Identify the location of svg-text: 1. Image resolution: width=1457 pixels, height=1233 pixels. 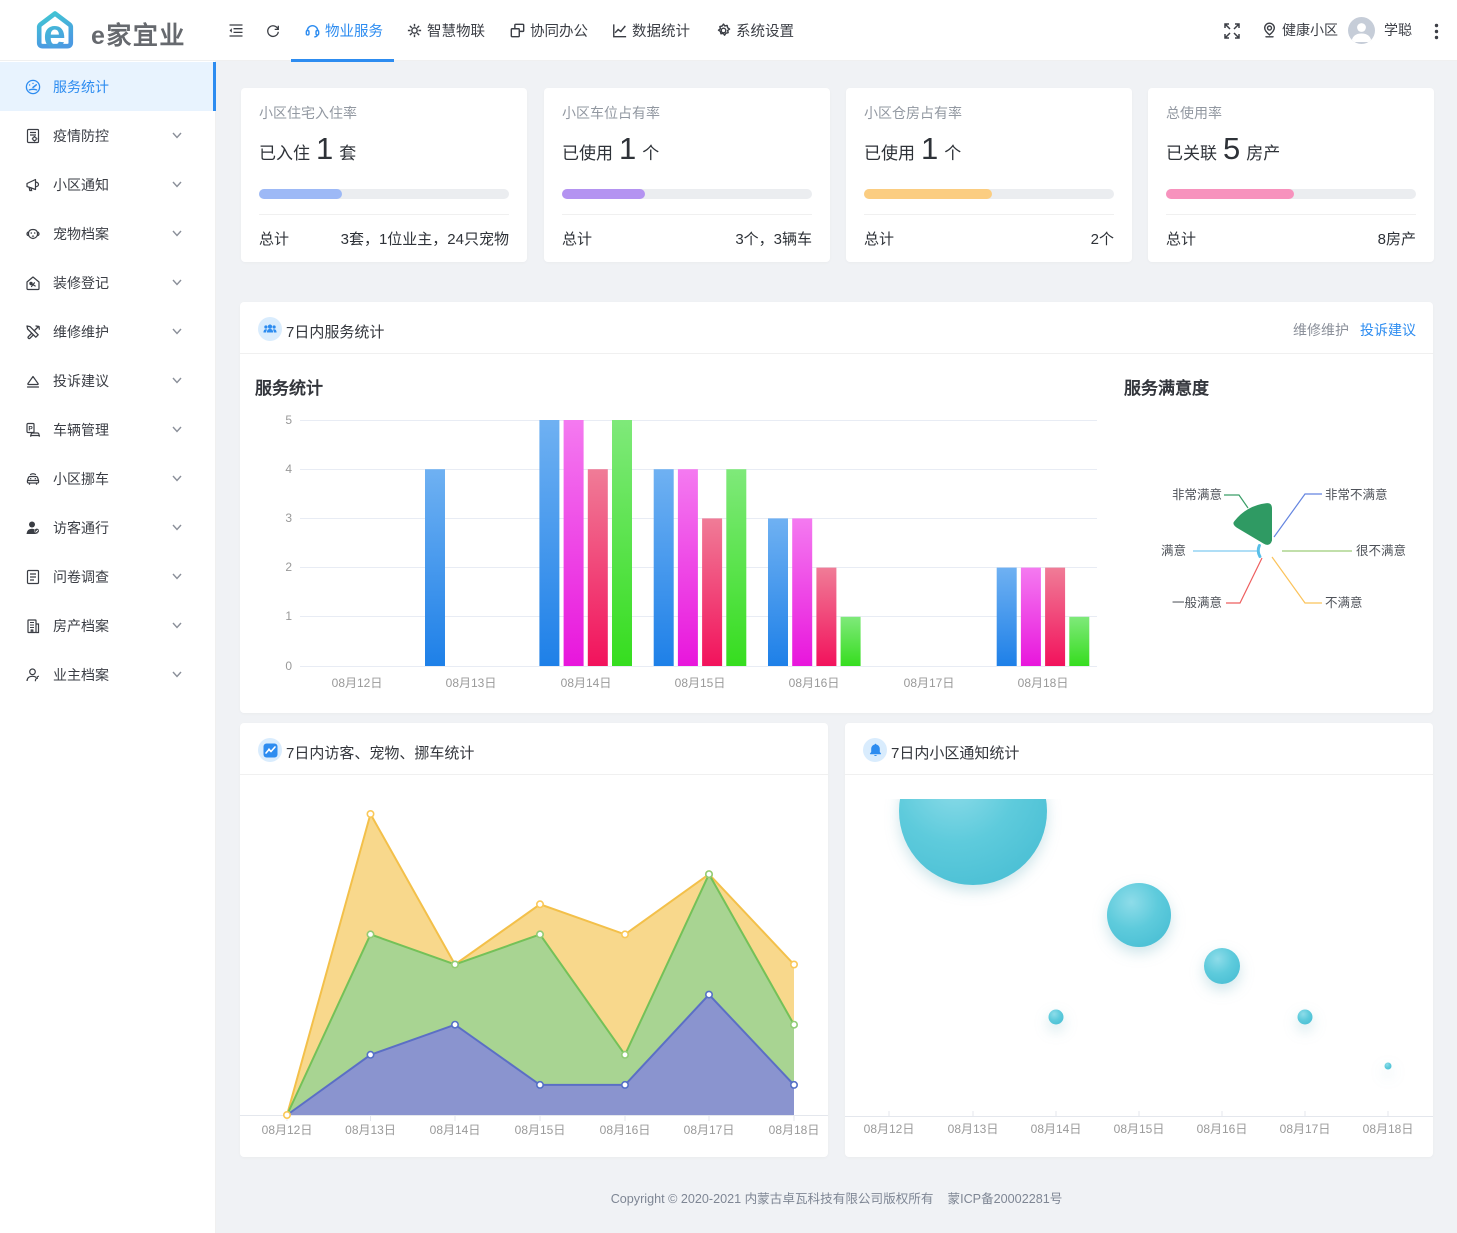
(288, 616).